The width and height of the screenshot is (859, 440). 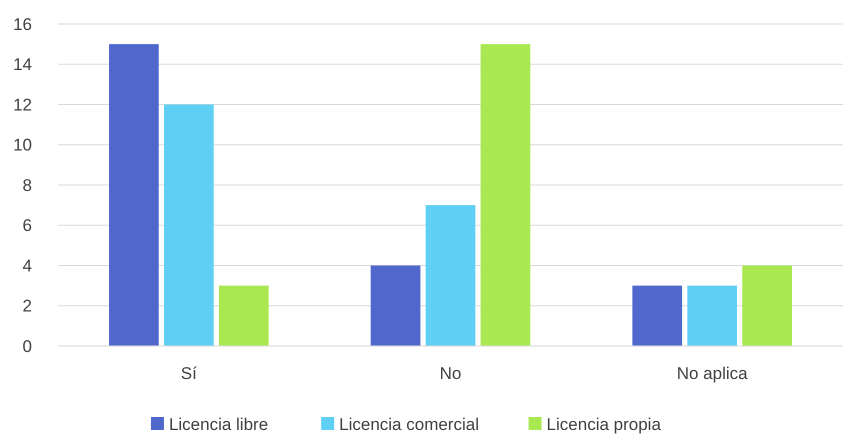 What do you see at coordinates (604, 424) in the screenshot?
I see `legend-label: Licencia propia` at bounding box center [604, 424].